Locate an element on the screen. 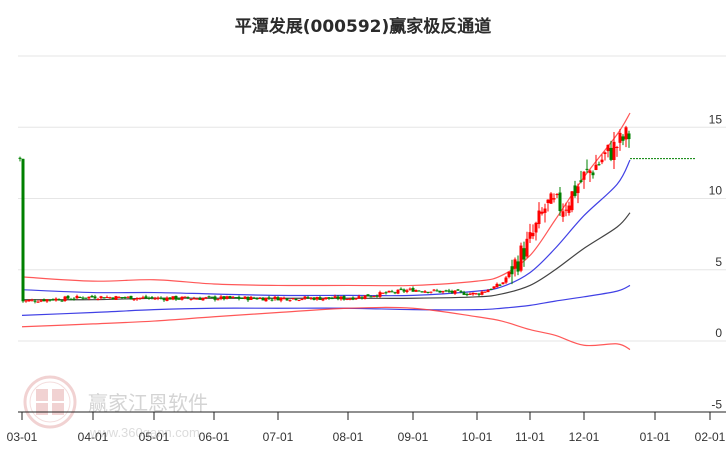 Image resolution: width=726 pixels, height=450 pixels. watermark-url: www.360gann.com is located at coordinates (144, 432).